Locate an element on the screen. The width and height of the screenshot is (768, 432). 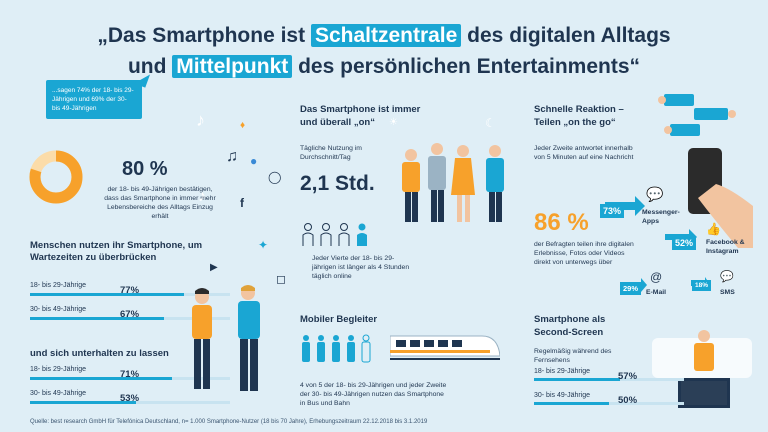
channel-pct-sms: 18% is located at coordinates (702, 285).